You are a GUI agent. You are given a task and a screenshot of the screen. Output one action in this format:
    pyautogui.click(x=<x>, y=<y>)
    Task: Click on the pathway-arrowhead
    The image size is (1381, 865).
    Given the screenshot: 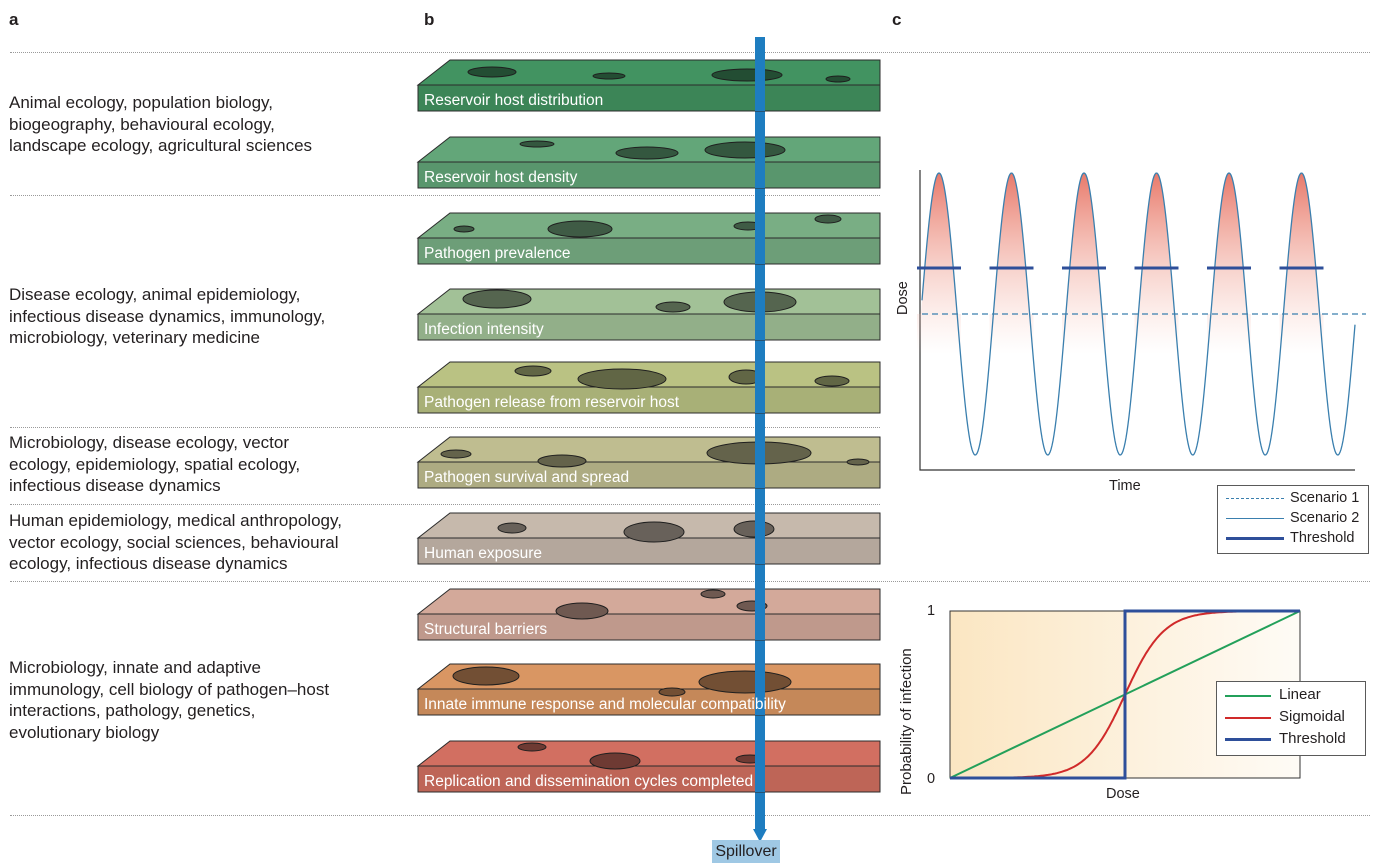 What is the action you would take?
    pyautogui.click(x=760, y=835)
    